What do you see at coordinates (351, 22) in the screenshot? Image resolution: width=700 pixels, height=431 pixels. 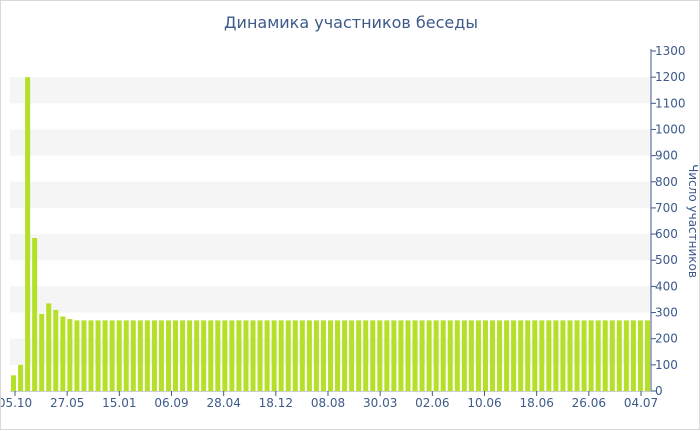 I see `chart-title: Динамика участников беседы` at bounding box center [351, 22].